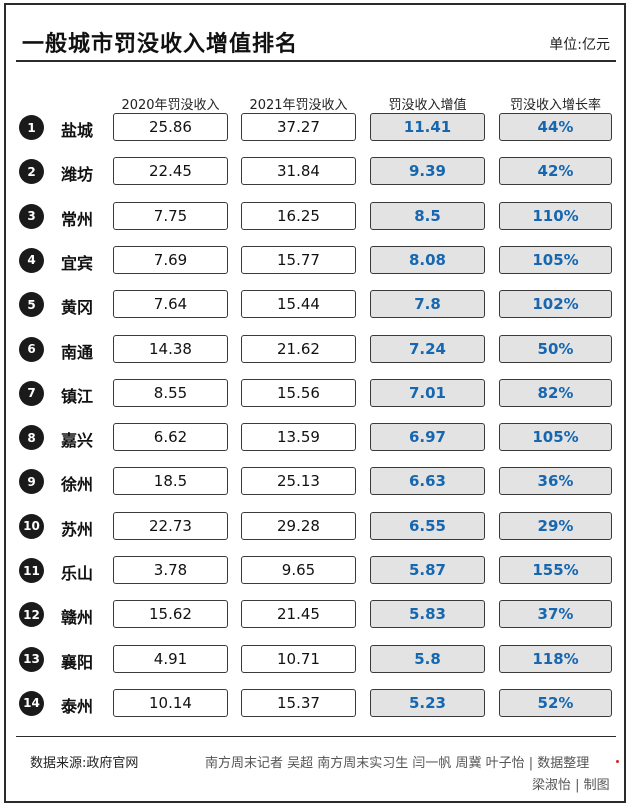 This screenshot has width=632, height=807. I want to click on cell-2020: 7.75, so click(170, 215).